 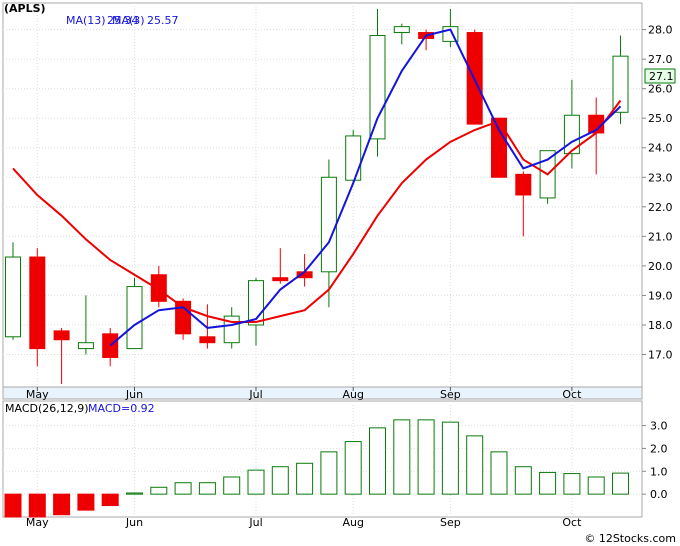 I want to click on macd-y-tick-label: 0.0, so click(x=659, y=494).